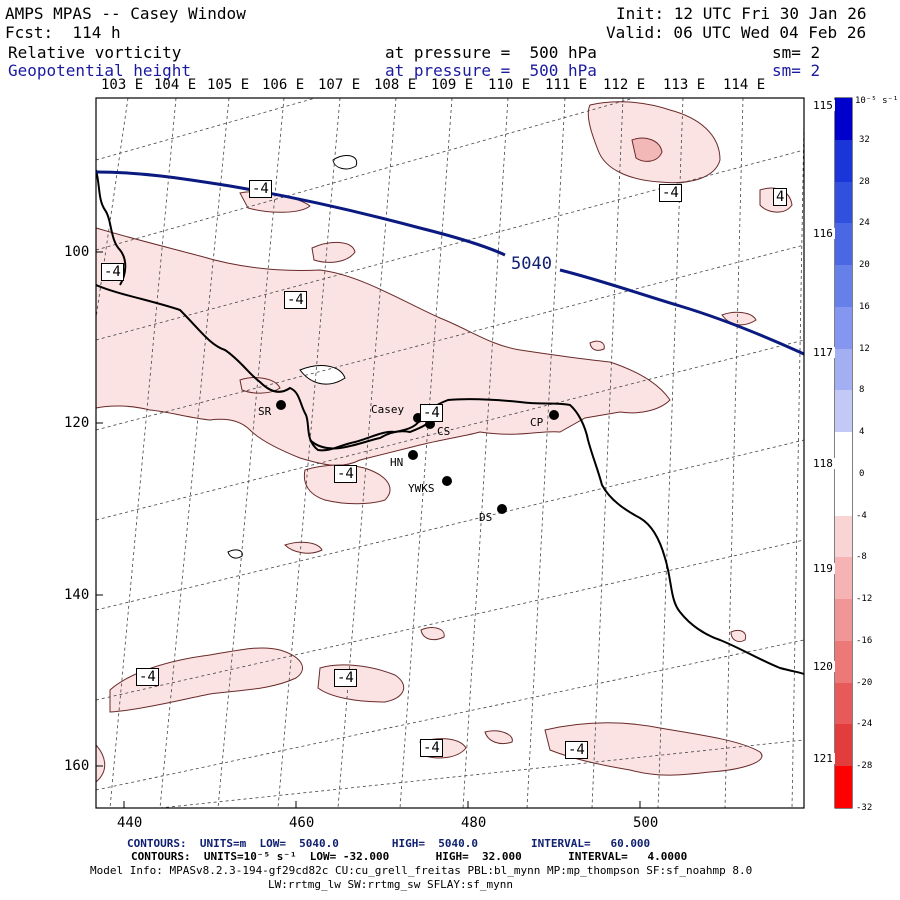  Describe the element at coordinates (302, 823) in the screenshot. I see `x-axis-label: 460` at that location.